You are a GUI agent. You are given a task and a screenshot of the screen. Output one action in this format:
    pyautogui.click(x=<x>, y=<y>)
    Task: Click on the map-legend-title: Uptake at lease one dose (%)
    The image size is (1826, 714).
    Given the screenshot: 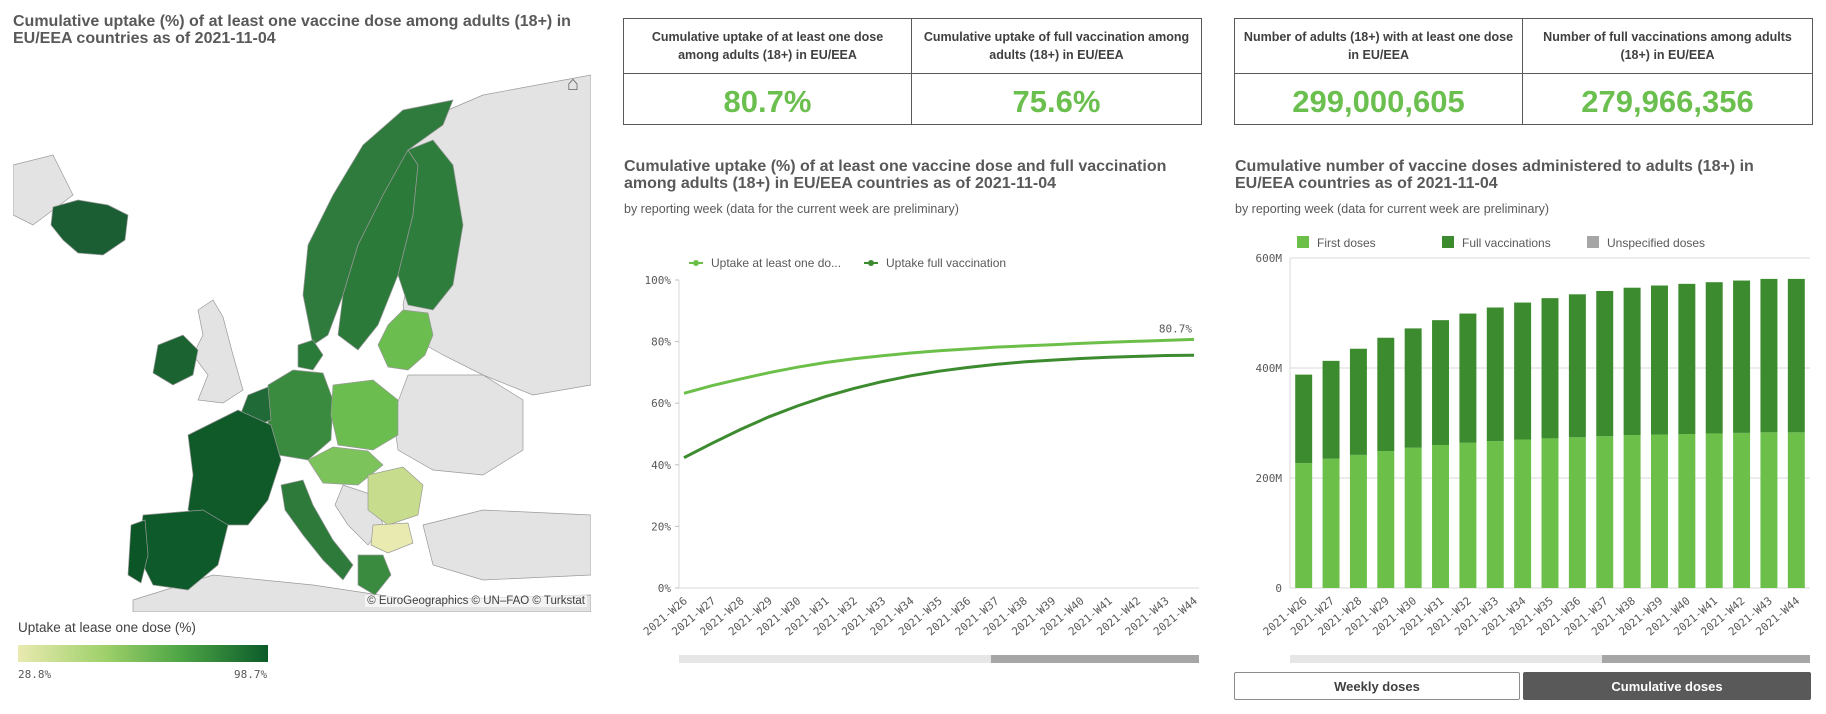 What is the action you would take?
    pyautogui.click(x=107, y=627)
    